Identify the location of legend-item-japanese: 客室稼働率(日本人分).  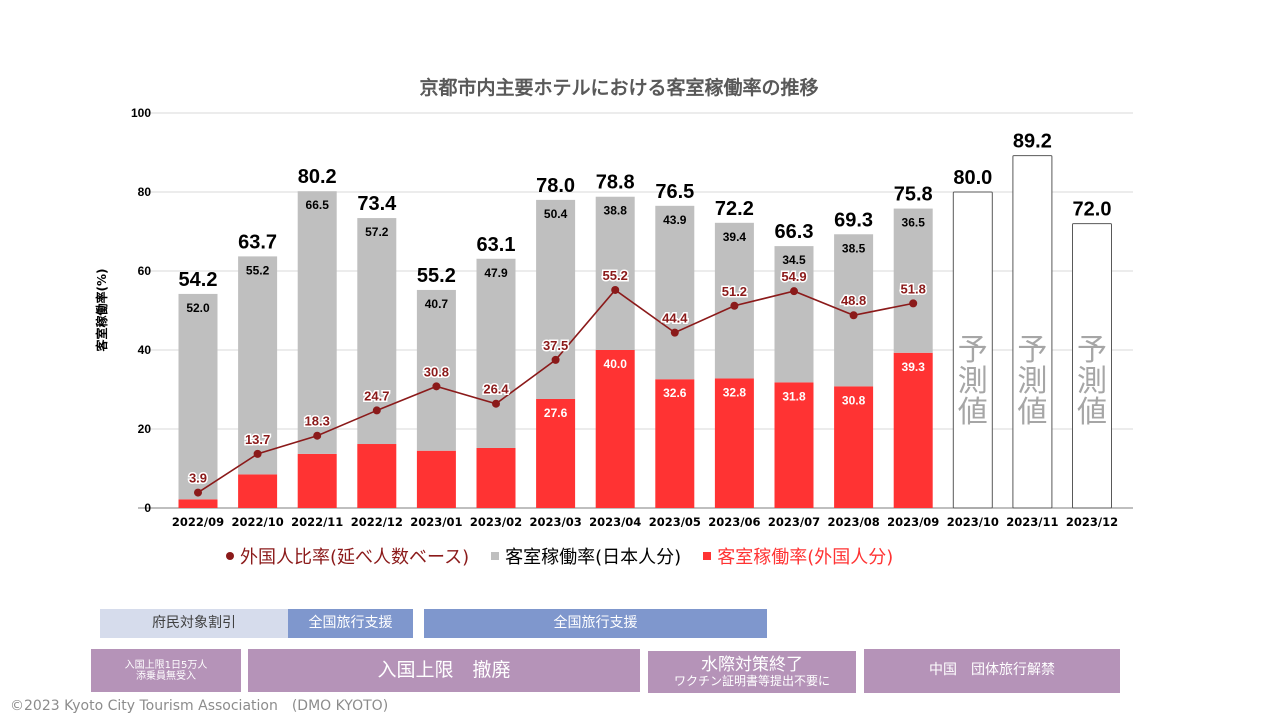
(586, 556).